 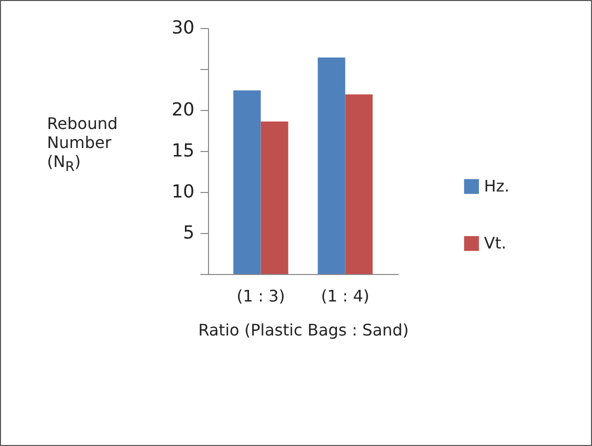 I want to click on x-axis-title: Ratio (Plastic Bags : Sand), so click(x=303, y=330).